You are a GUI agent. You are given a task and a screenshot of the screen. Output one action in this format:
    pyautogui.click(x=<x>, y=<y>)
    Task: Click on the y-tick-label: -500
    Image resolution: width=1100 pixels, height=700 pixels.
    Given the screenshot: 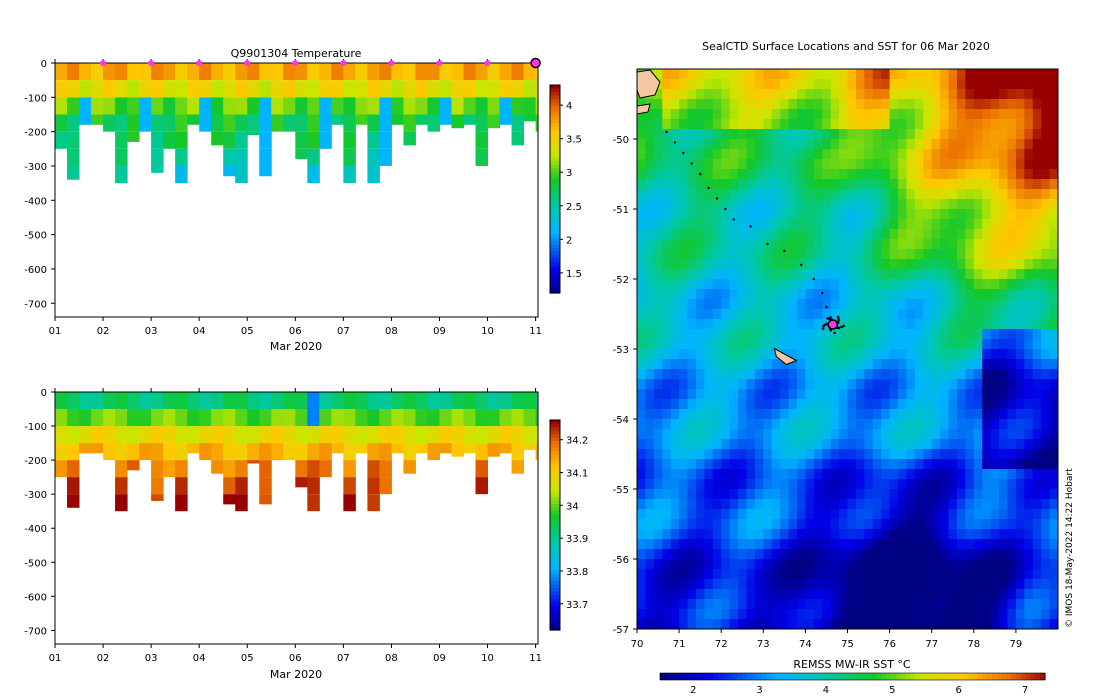 What is the action you would take?
    pyautogui.click(x=35, y=563)
    